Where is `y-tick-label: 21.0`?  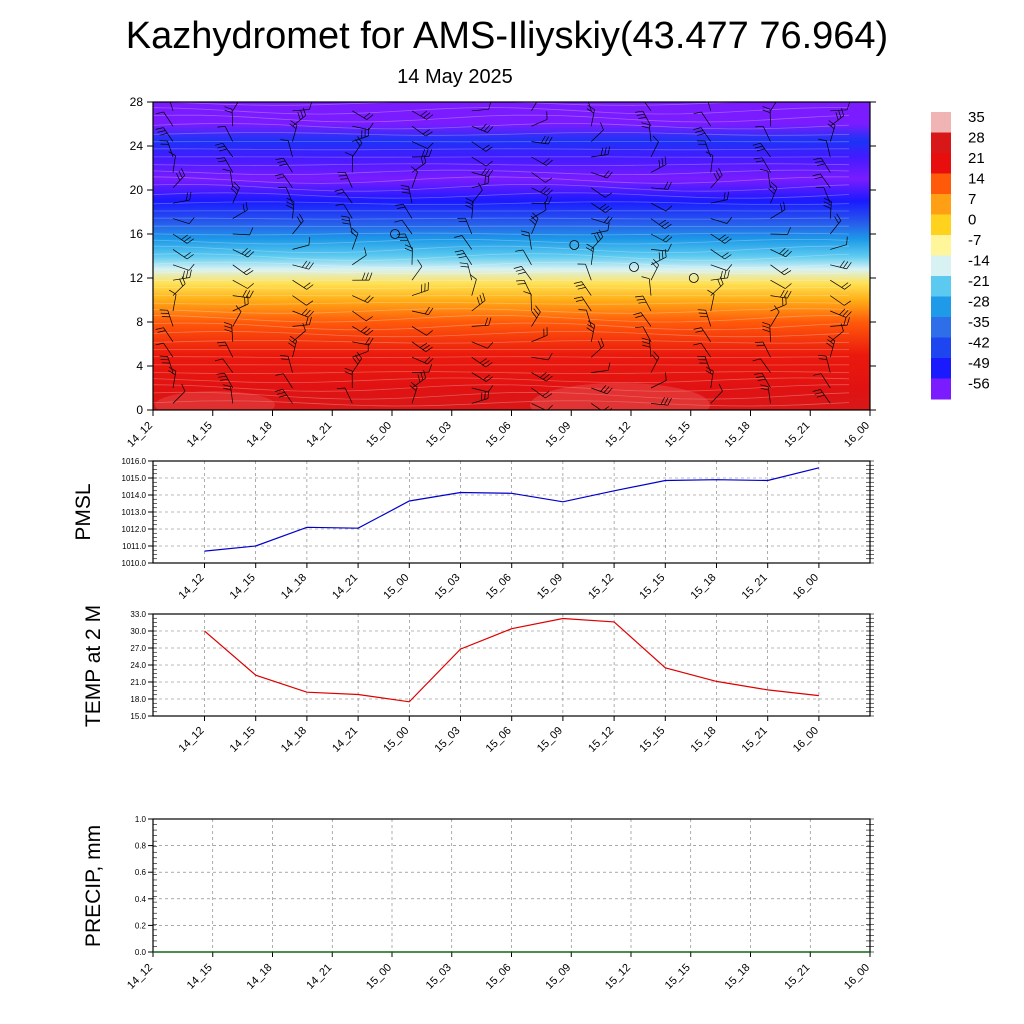 y-tick-label: 21.0 is located at coordinates (138, 682).